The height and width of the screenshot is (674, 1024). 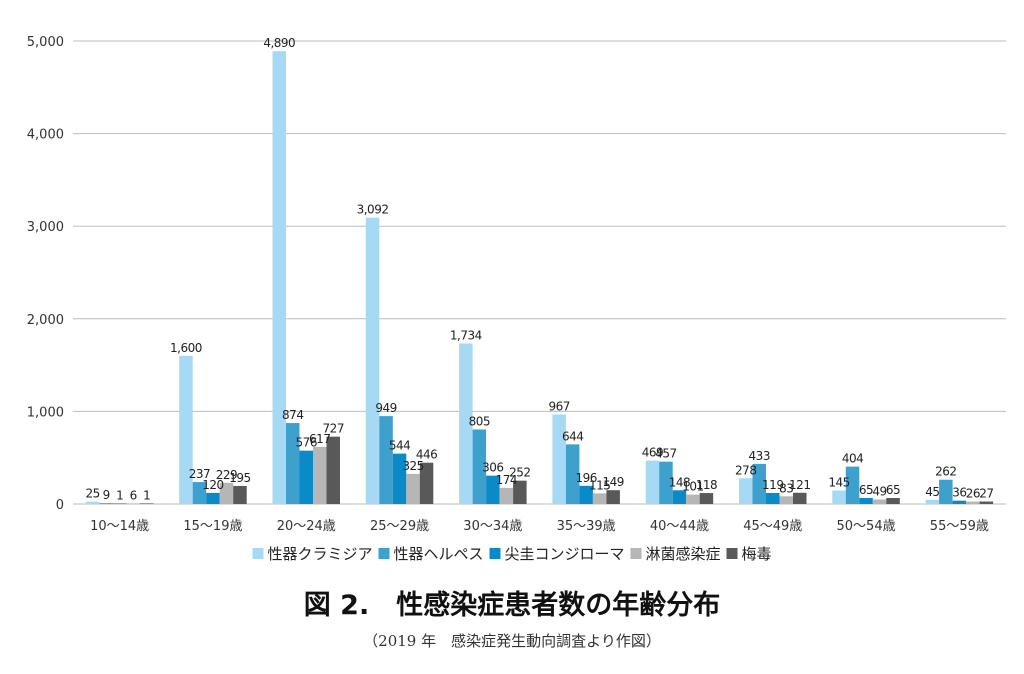 I want to click on data-label: 148, so click(x=679, y=482).